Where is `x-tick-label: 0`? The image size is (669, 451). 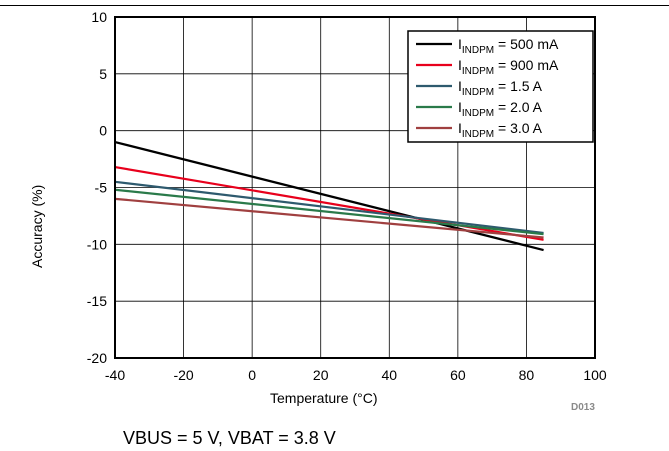
x-tick-label: 0 is located at coordinates (252, 375).